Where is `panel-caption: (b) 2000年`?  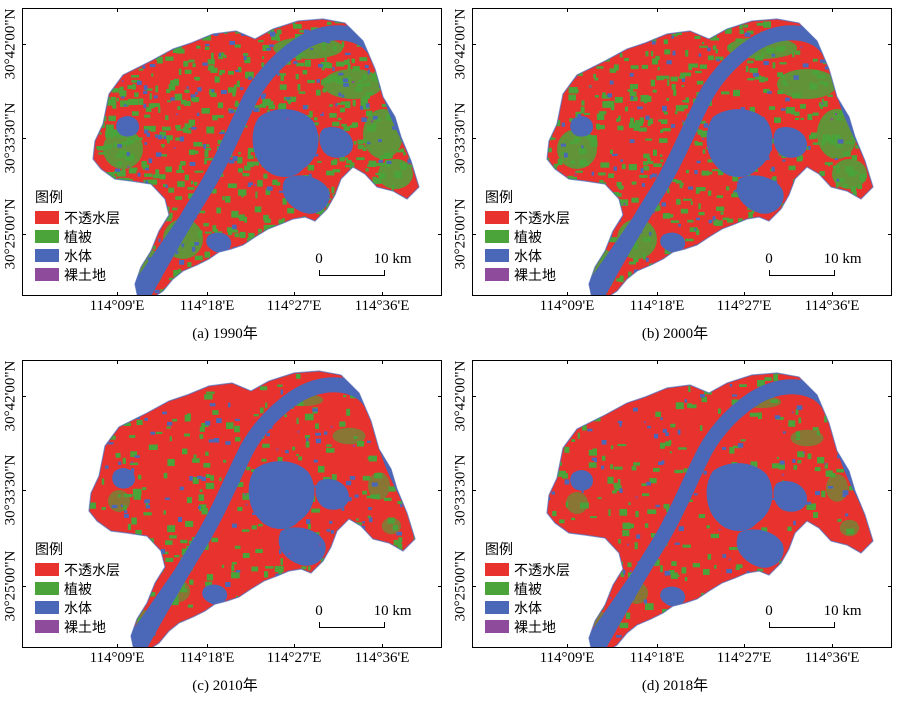
panel-caption: (b) 2000年 is located at coordinates (675, 334).